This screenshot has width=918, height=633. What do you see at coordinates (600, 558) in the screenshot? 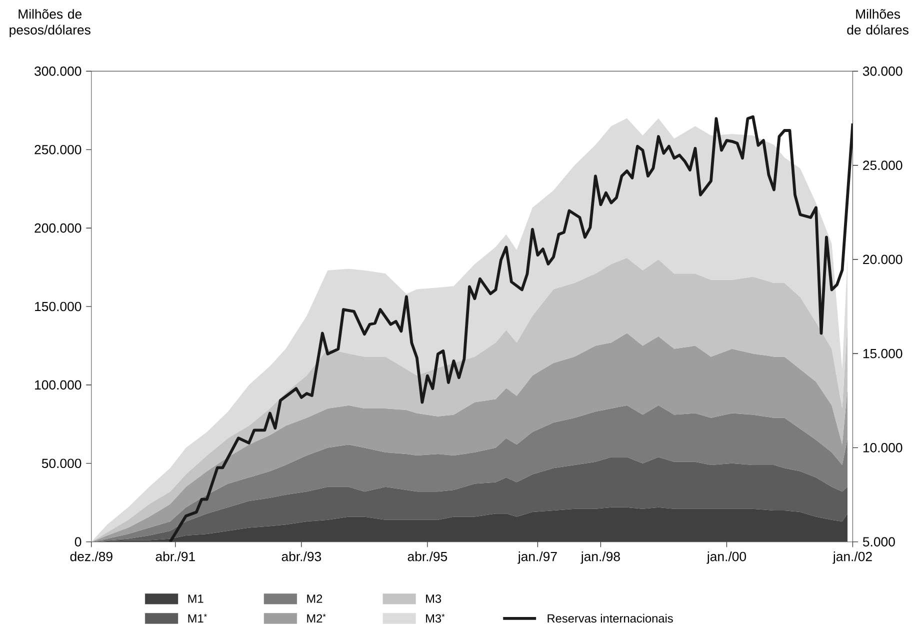
I see `x-tick-label: jan./98` at bounding box center [600, 558].